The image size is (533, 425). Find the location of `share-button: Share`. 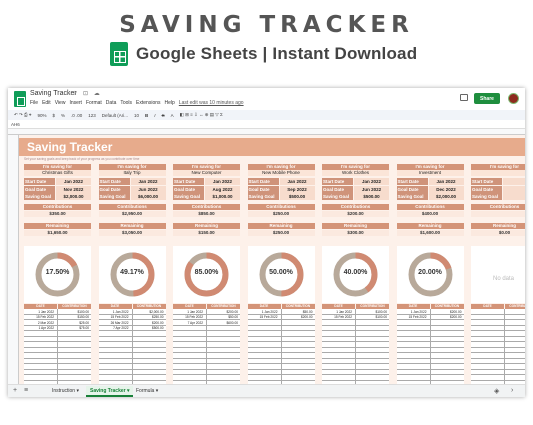

share-button: Share is located at coordinates (487, 98).